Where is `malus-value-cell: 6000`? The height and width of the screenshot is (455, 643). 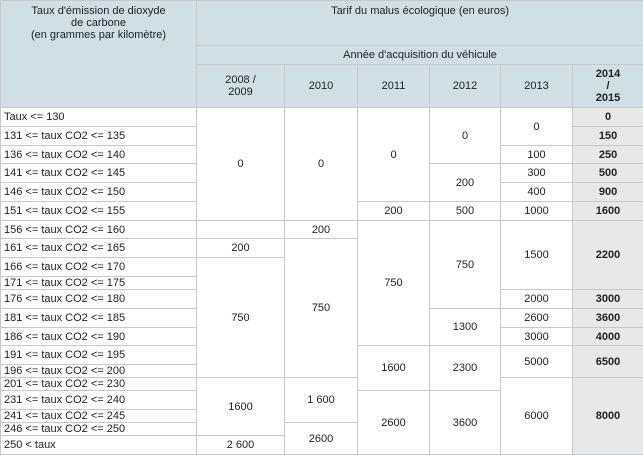 malus-value-cell: 6000 is located at coordinates (537, 416).